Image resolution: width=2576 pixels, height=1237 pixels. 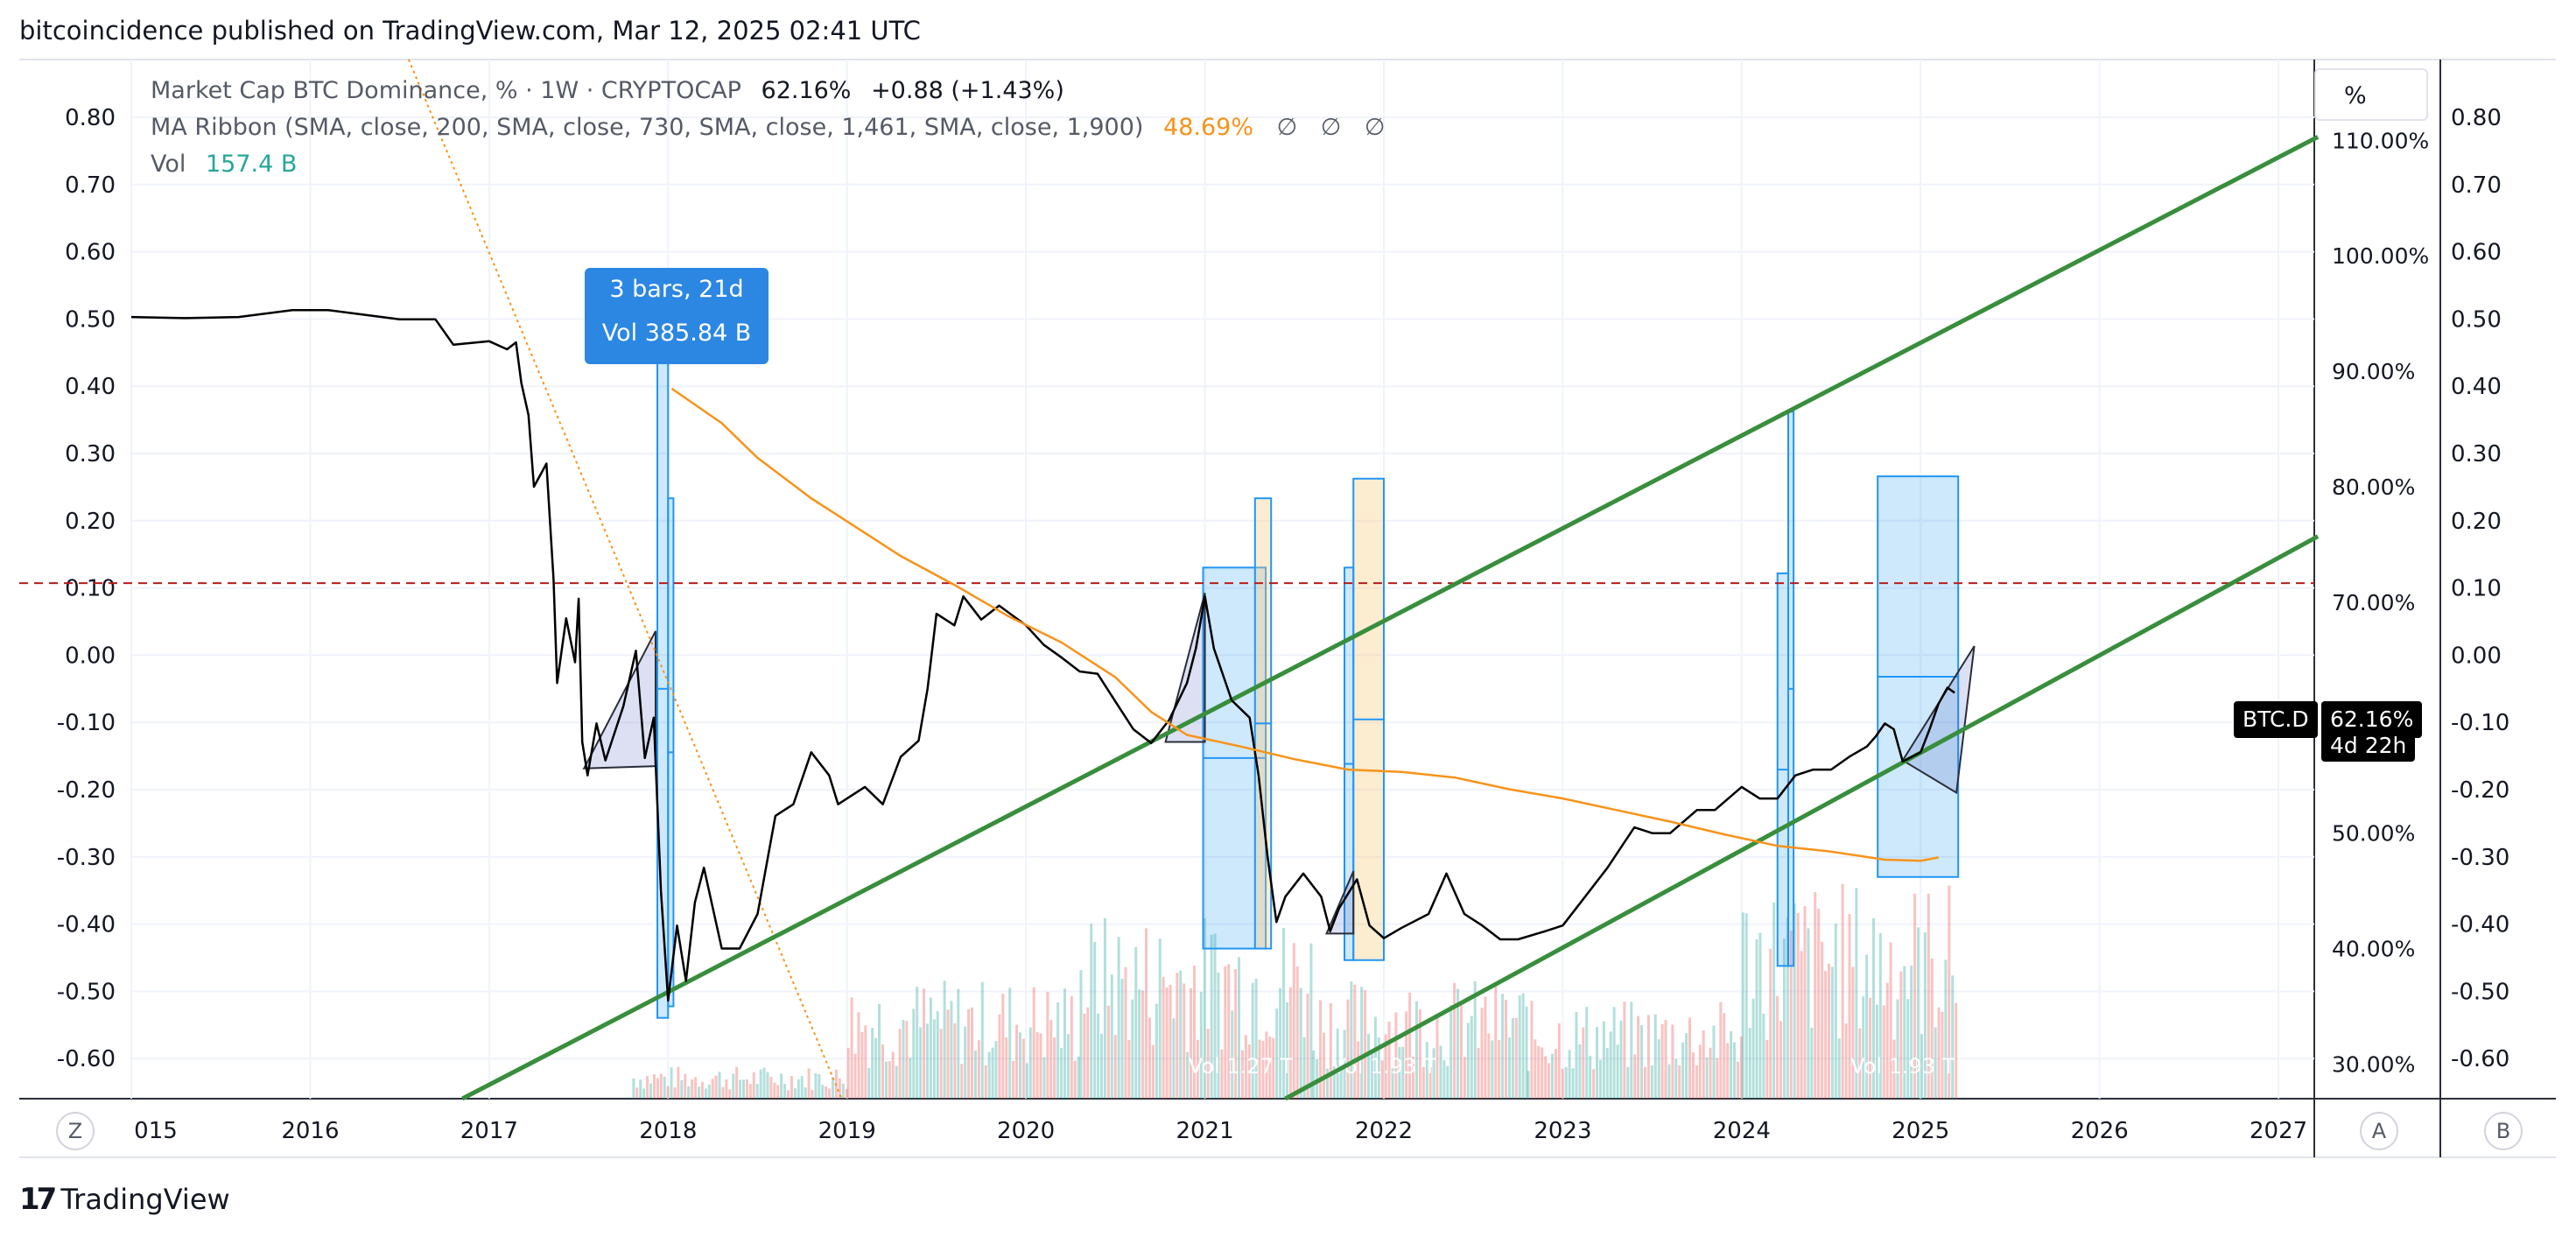 What do you see at coordinates (90, 118) in the screenshot?
I see `left-tick-label: 0.80` at bounding box center [90, 118].